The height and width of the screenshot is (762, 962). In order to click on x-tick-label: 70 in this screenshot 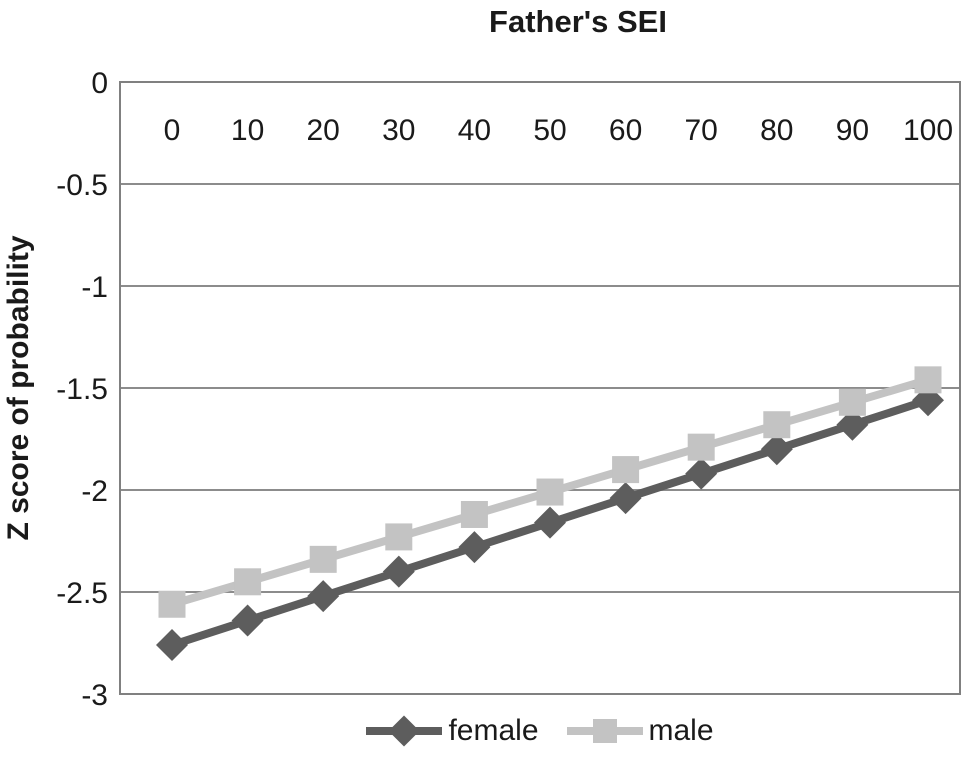, I will do `click(701, 130)`.